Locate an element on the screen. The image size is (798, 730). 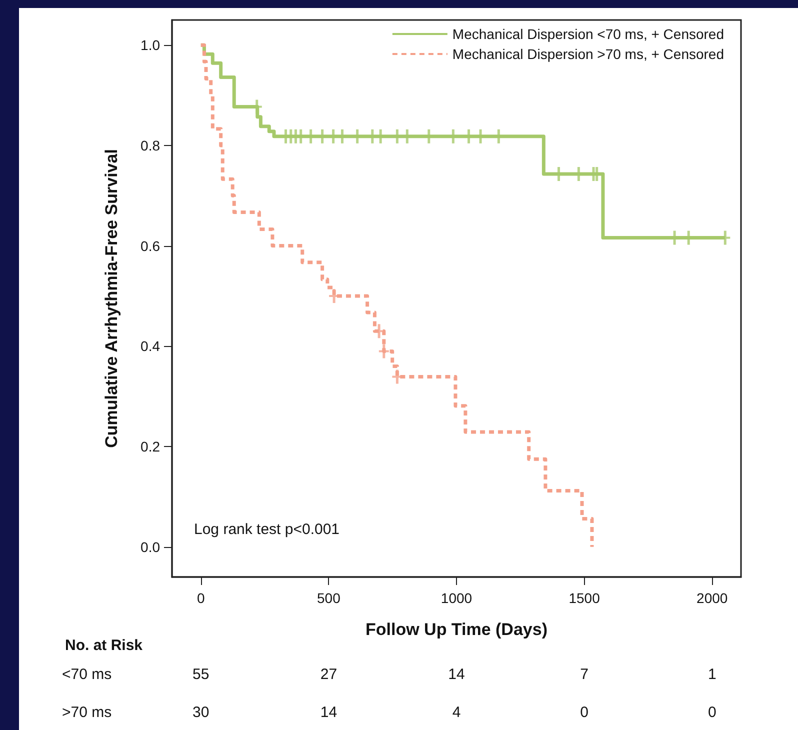
text: >70 ms is located at coordinates (87, 712).